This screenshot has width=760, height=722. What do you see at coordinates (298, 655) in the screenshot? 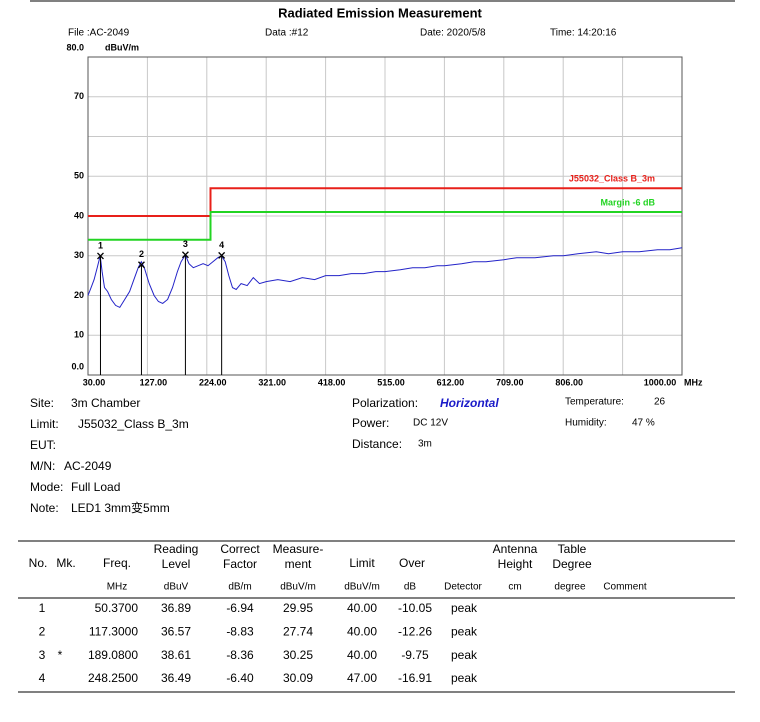
I see `table-cell: 30.25` at bounding box center [298, 655].